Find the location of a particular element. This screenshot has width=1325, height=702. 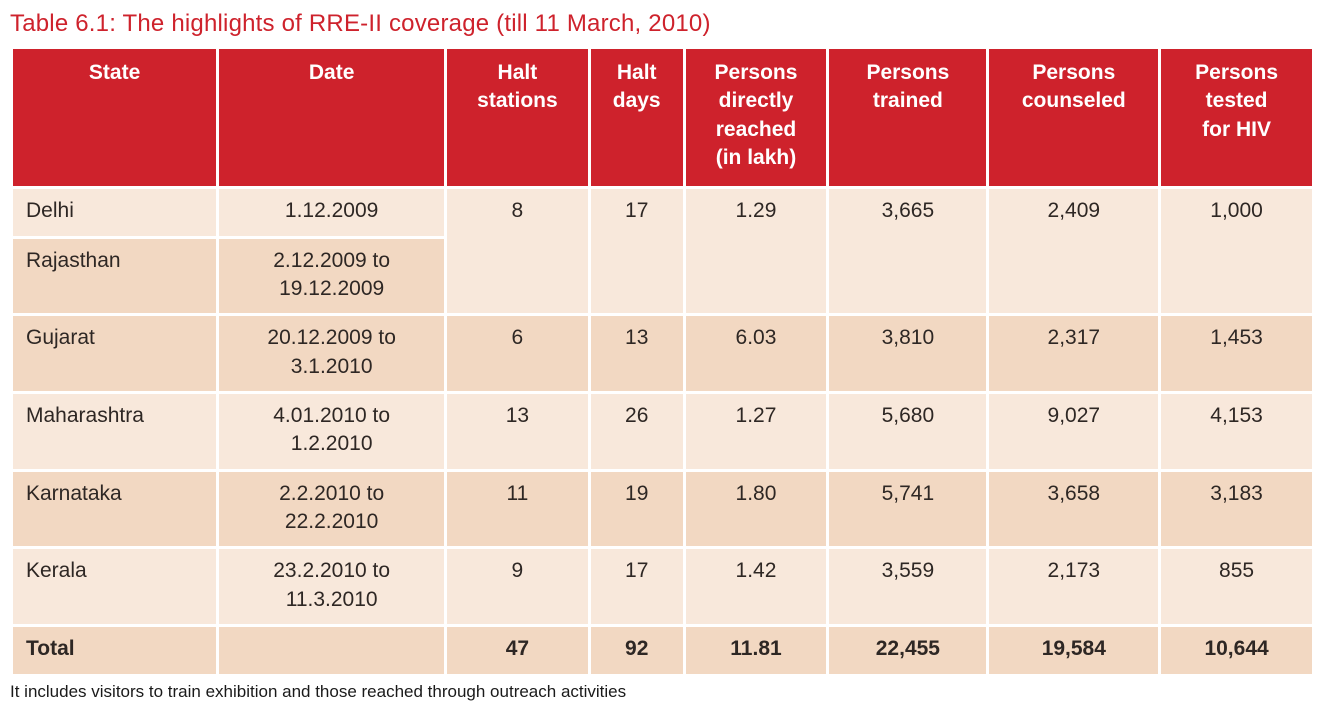

total-persons-tested-for-hiv: 10,644 is located at coordinates (1236, 650).